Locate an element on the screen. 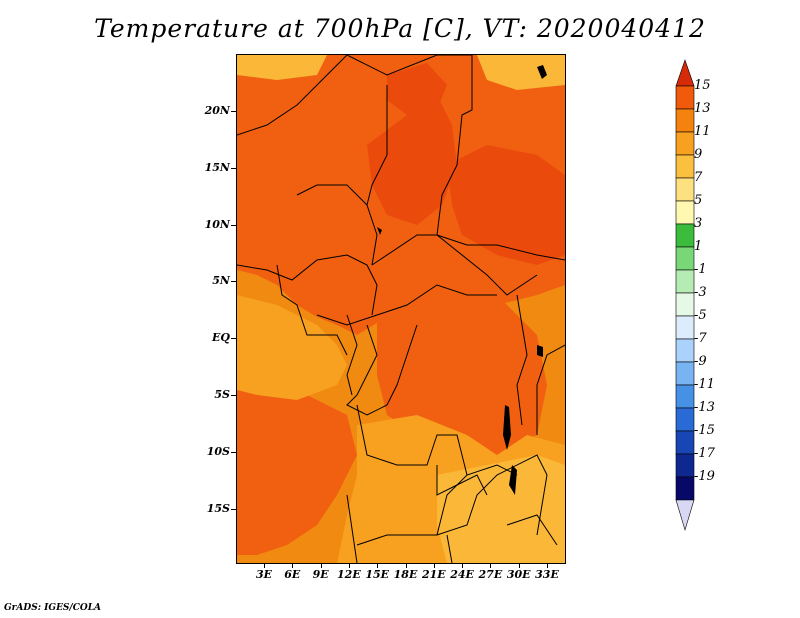 This screenshot has width=800, height=618. field-cool-north is located at coordinates (282, 67).